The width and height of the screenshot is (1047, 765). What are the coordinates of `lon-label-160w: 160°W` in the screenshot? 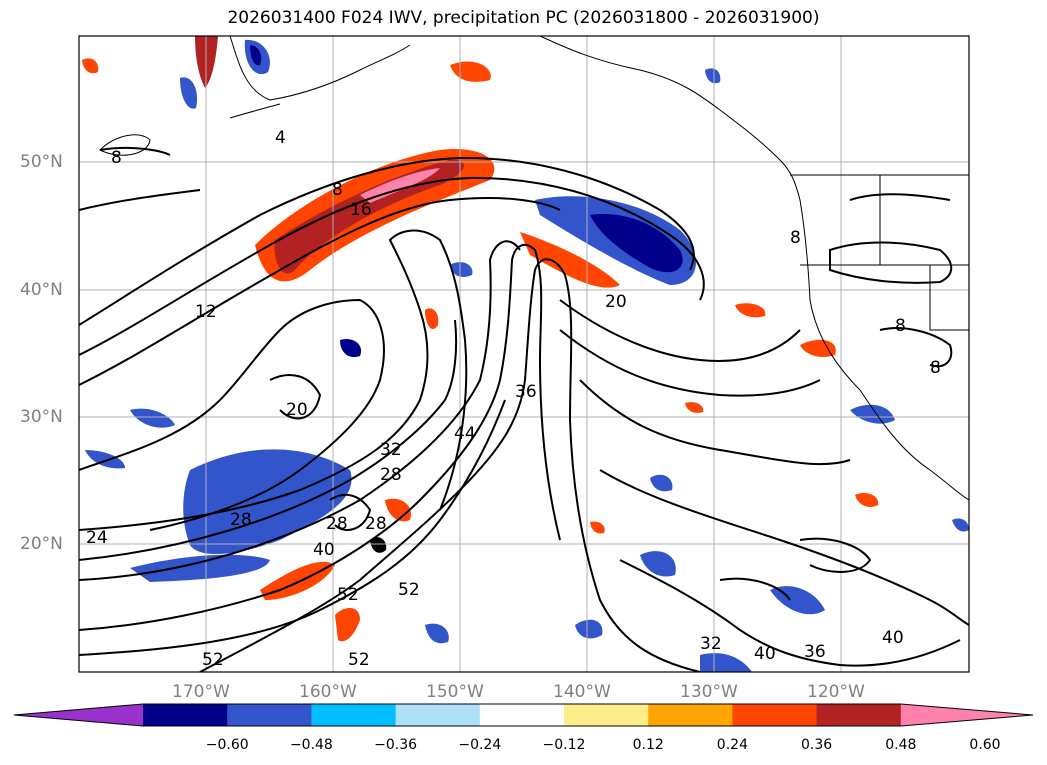 It's located at (328, 692).